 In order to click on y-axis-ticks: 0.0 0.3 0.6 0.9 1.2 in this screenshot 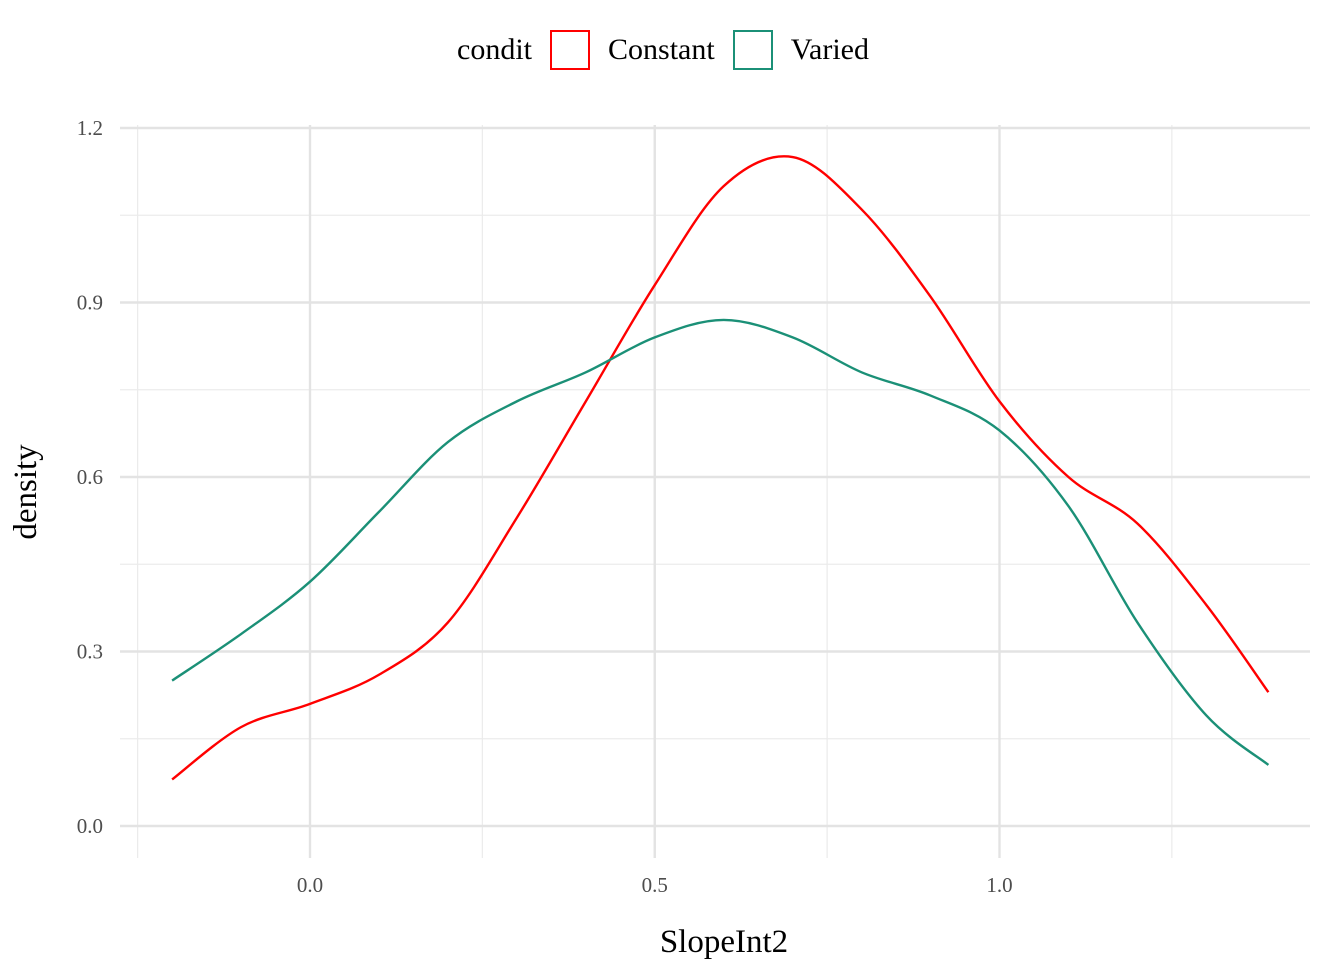, I will do `click(90, 477)`.